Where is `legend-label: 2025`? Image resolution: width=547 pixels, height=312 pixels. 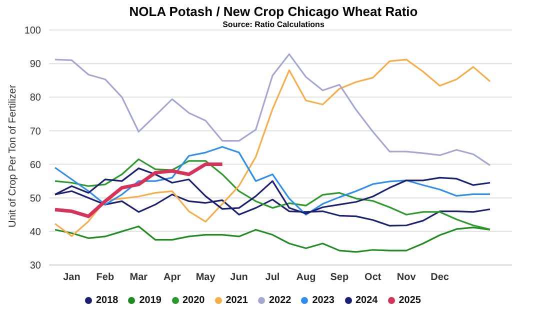 legend-label: 2025 is located at coordinates (409, 300).